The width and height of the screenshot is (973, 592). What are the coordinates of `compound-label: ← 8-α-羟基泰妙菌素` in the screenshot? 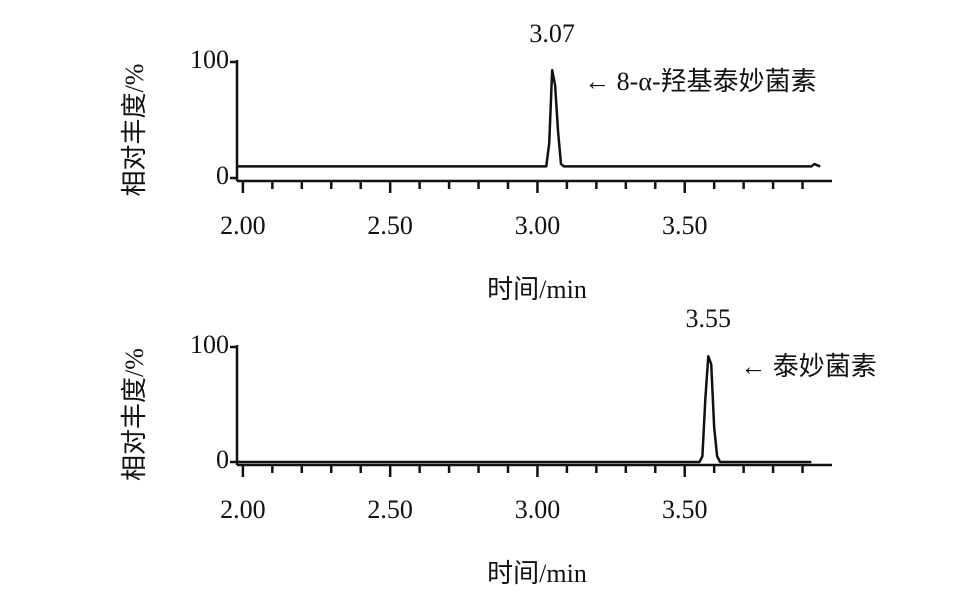 It's located at (700, 81).